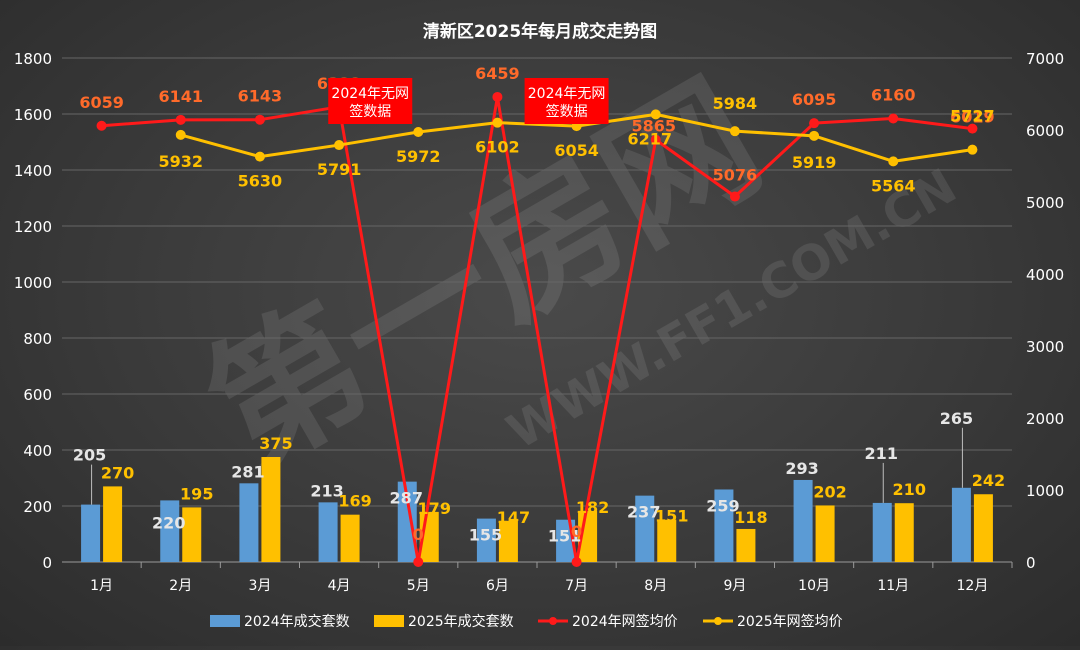 This screenshot has height=650, width=1080. Describe the element at coordinates (260, 181) in the screenshot. I see `line-value-label: 5630` at that location.